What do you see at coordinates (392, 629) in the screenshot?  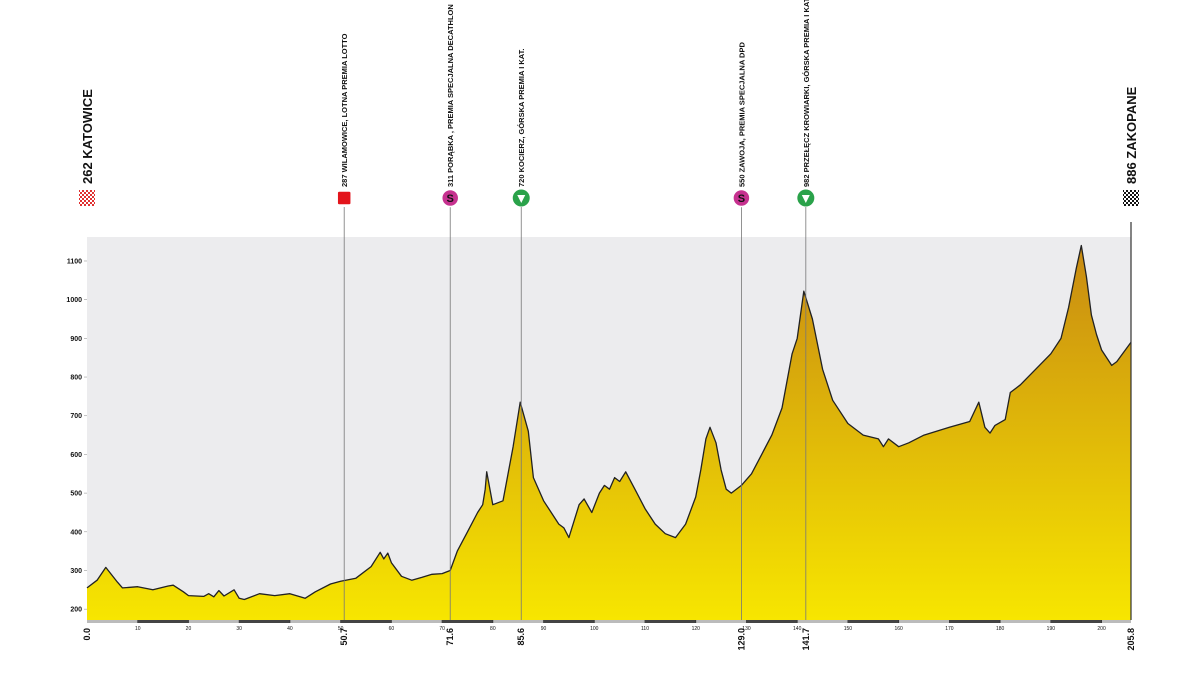 I see `x-tick-label: 60` at bounding box center [392, 629].